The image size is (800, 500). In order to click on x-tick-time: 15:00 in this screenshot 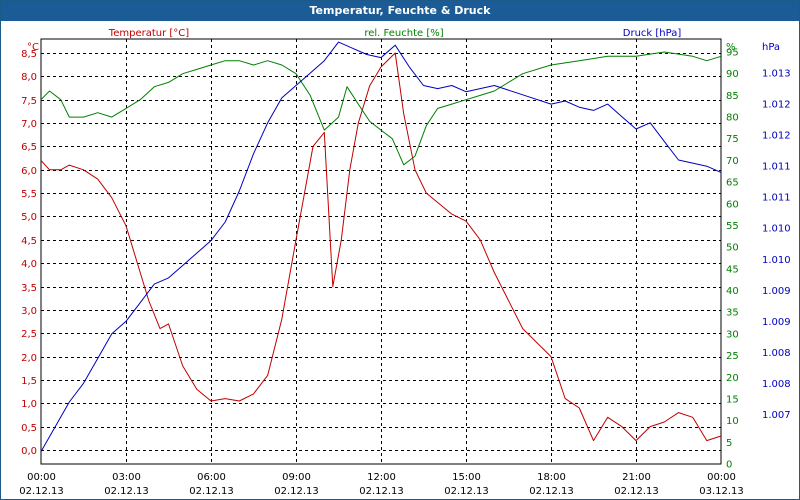, I will do `click(466, 477)`.